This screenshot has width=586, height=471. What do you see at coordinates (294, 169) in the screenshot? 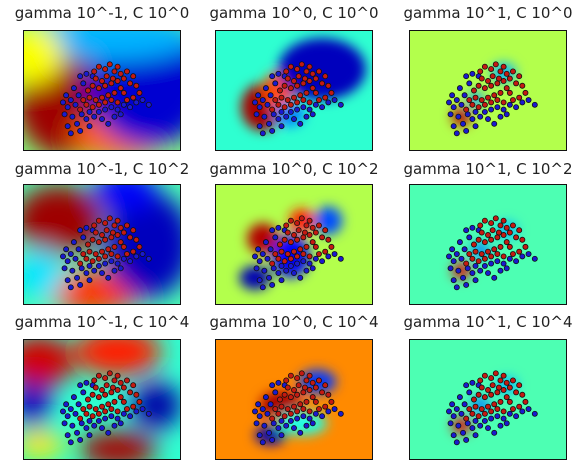
I see `subplot-title: gamma 10^0, C 10^2` at bounding box center [294, 169].